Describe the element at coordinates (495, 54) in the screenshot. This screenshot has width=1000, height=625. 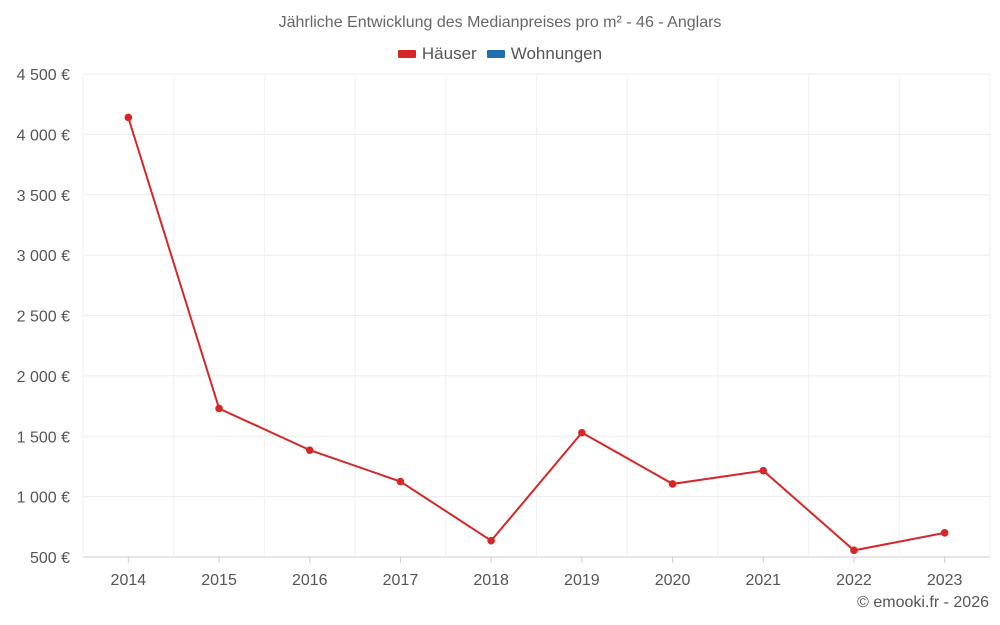
I see `legend-swatch-wohnungen` at that location.